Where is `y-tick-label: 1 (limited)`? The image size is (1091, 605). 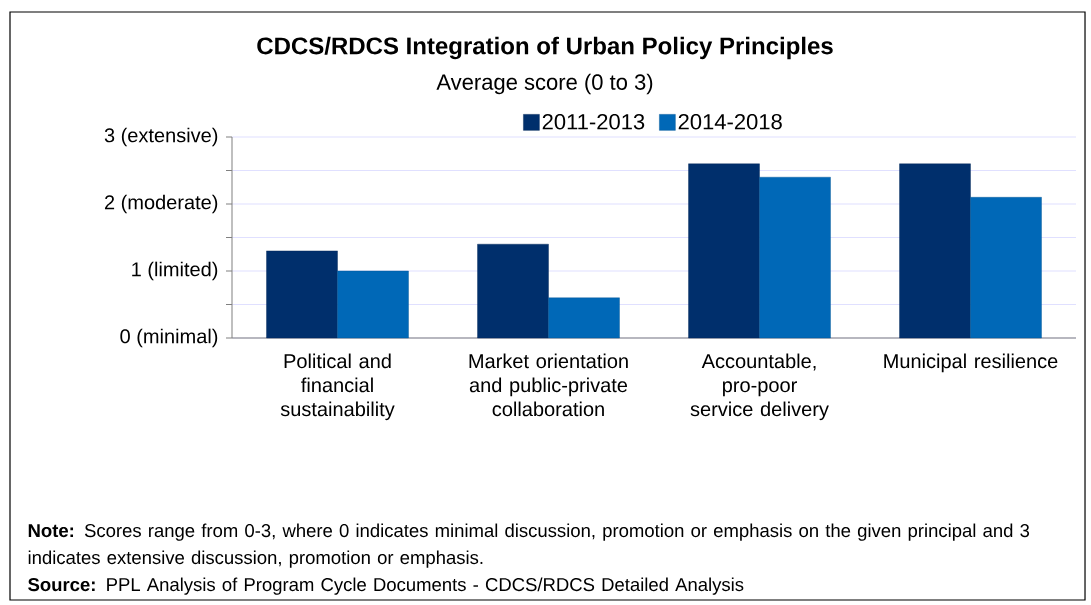
y-tick-label: 1 (limited) is located at coordinates (175, 271).